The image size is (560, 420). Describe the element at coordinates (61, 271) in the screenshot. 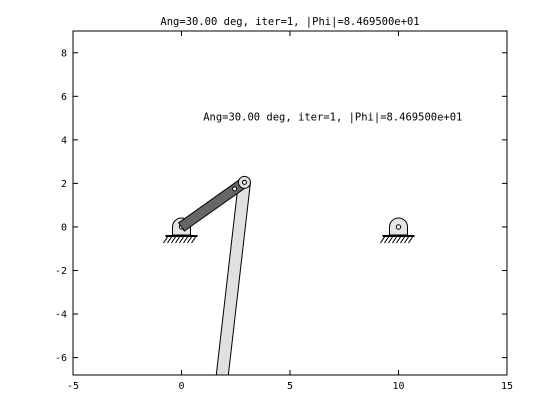

I see `y-tick-label: -2` at that location.